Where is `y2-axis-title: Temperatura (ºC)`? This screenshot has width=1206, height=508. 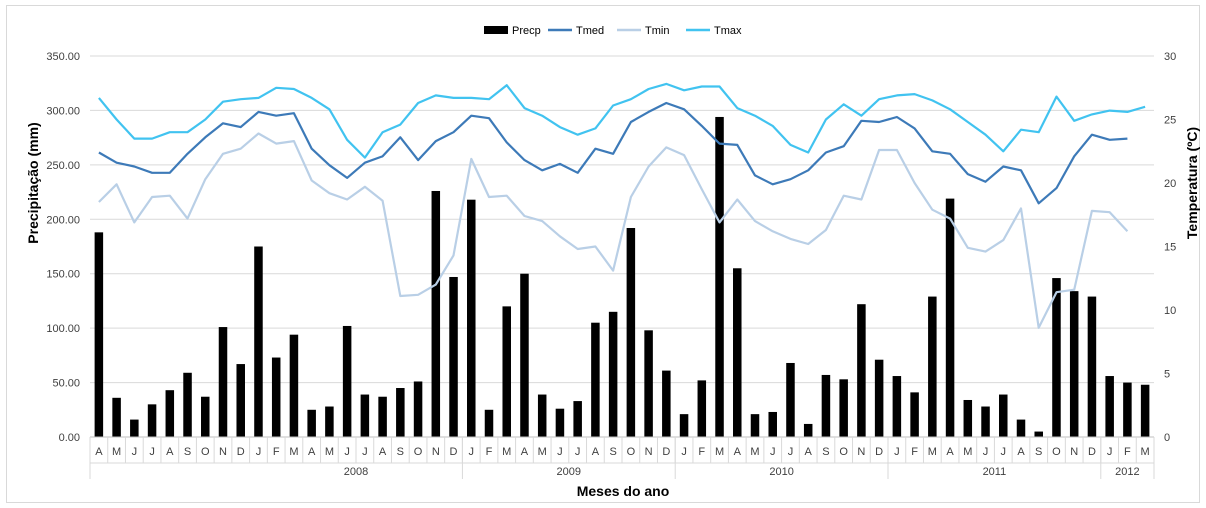
y2-axis-title: Temperatura (ºC) is located at coordinates (1192, 183).